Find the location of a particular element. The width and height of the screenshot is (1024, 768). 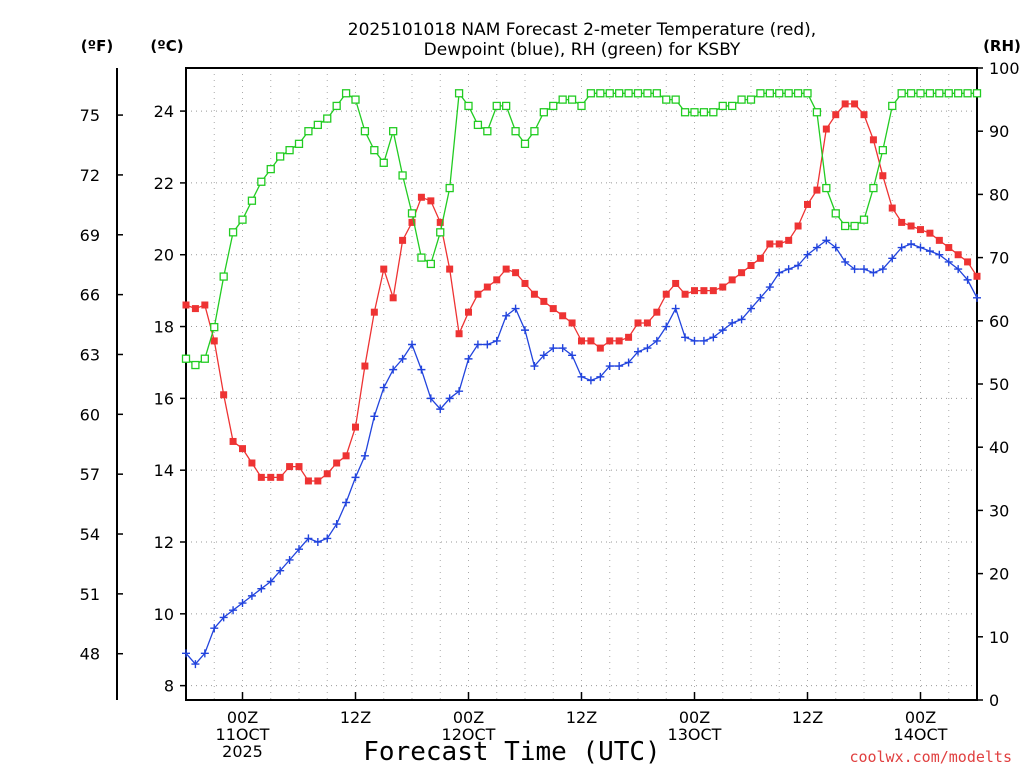

fahrenheit-unit-label: (ºF) is located at coordinates (97, 46).